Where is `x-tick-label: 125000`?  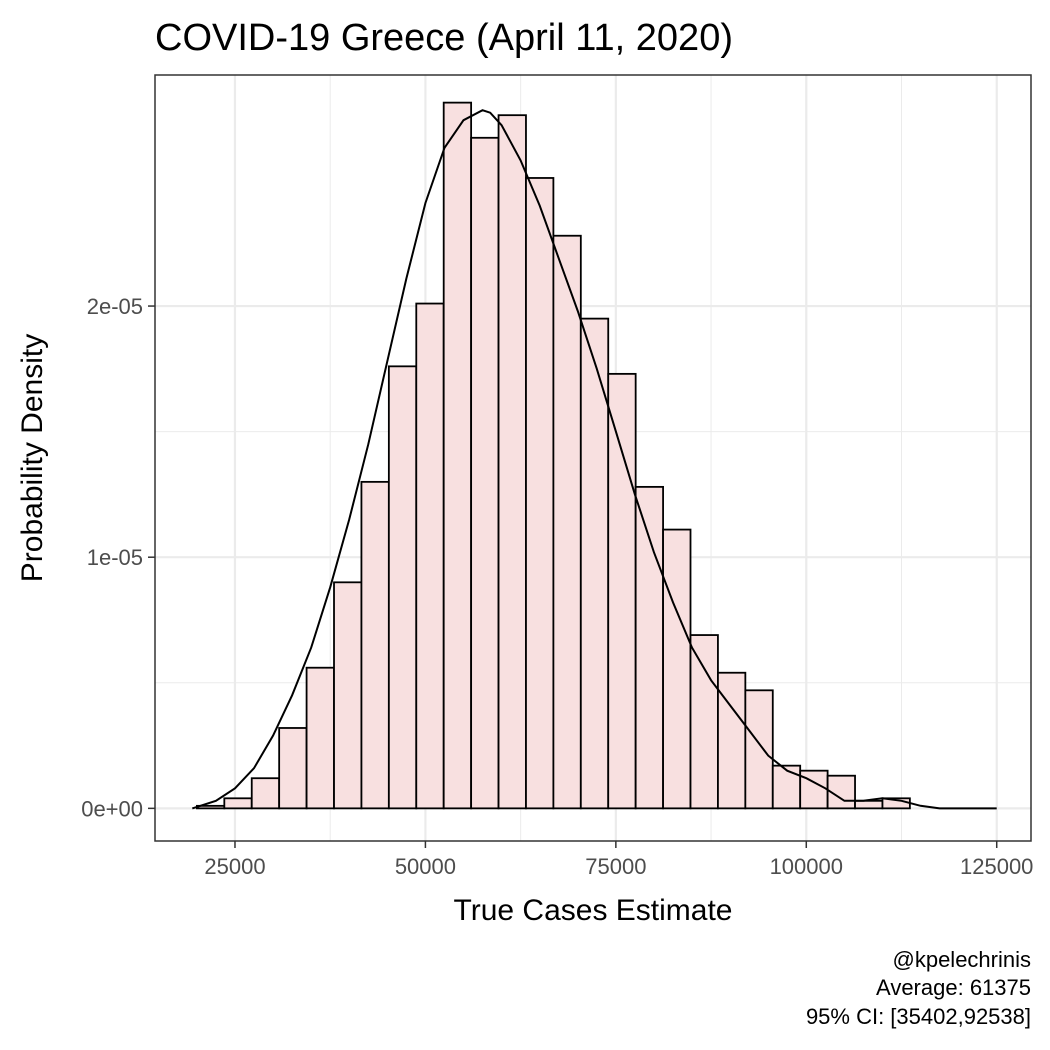 x-tick-label: 125000 is located at coordinates (996, 866).